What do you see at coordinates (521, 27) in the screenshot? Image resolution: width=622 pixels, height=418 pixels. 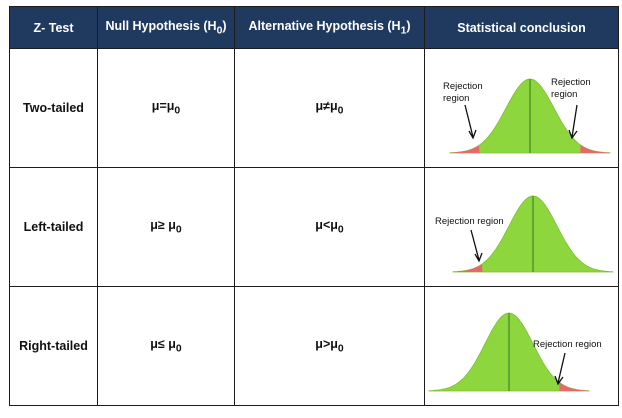 I see `header-statistical-conclusion: Statistical conclusion` at bounding box center [521, 27].